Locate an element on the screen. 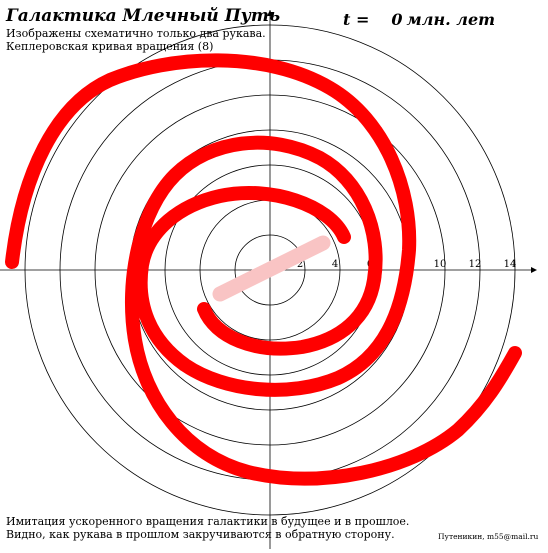 This screenshot has width=548, height=553. y-axis-arrow is located at coordinates (270, 13).